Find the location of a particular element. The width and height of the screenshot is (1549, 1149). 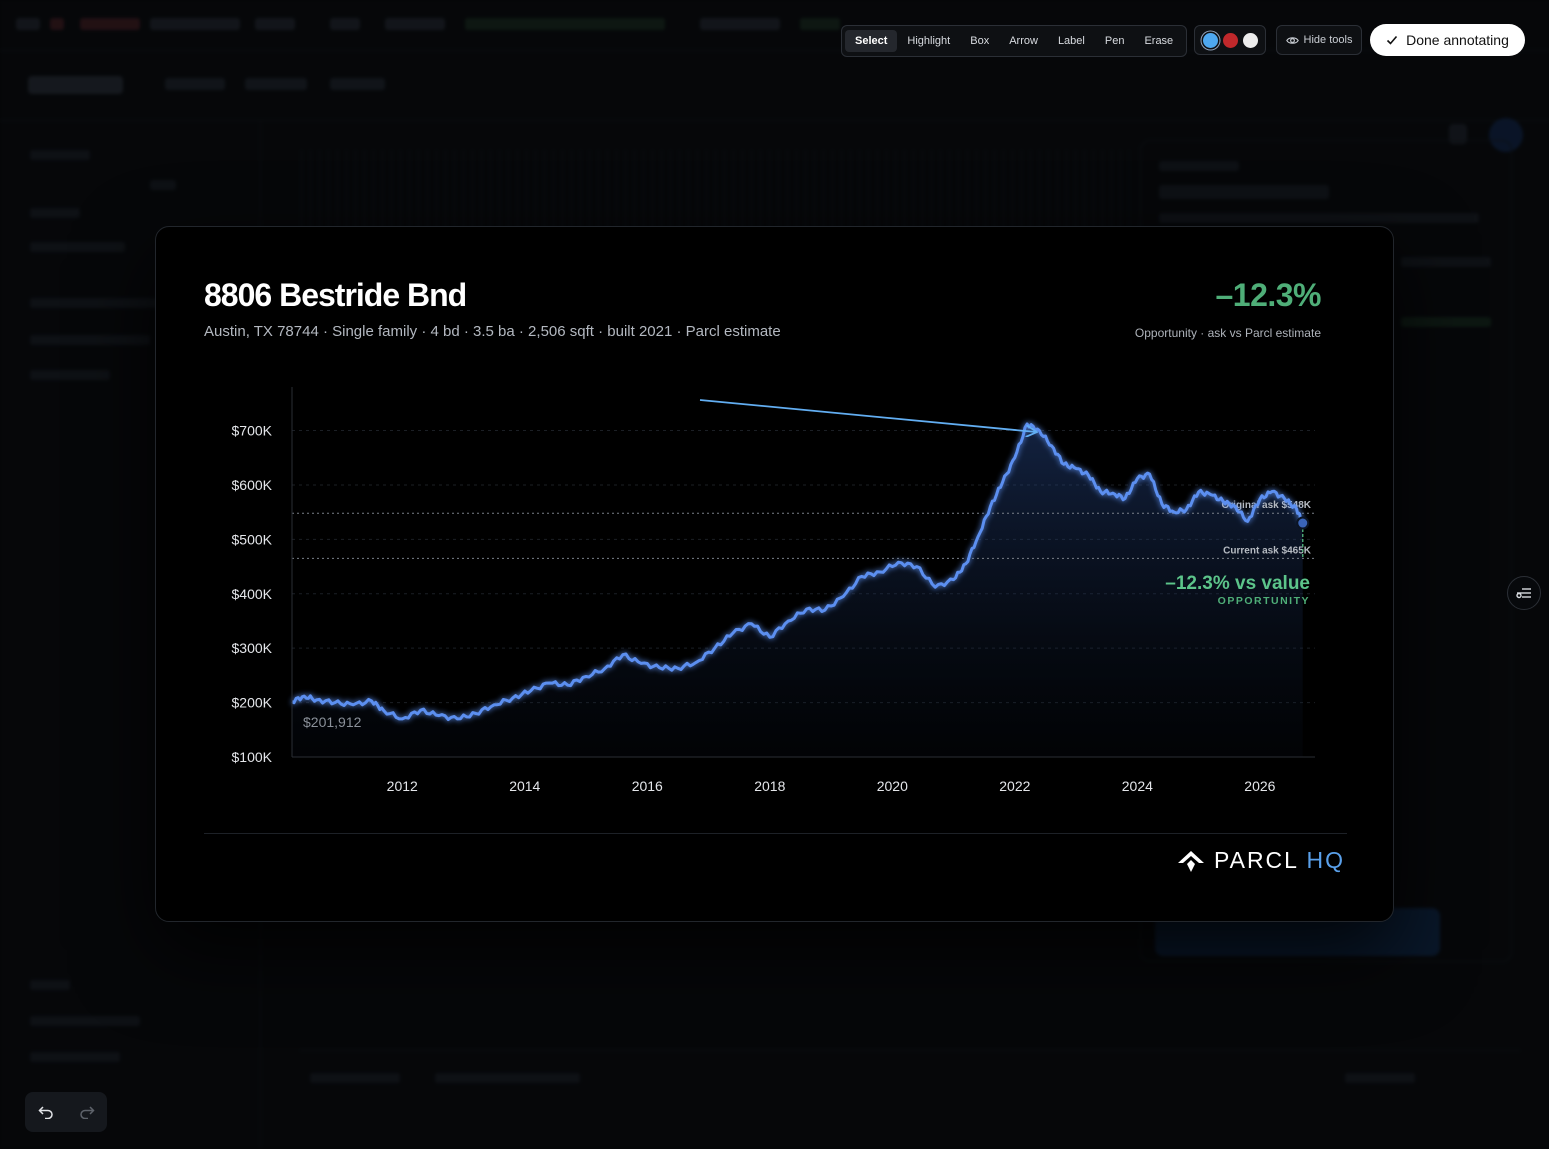

y-tick-label: $500K is located at coordinates (252, 539).